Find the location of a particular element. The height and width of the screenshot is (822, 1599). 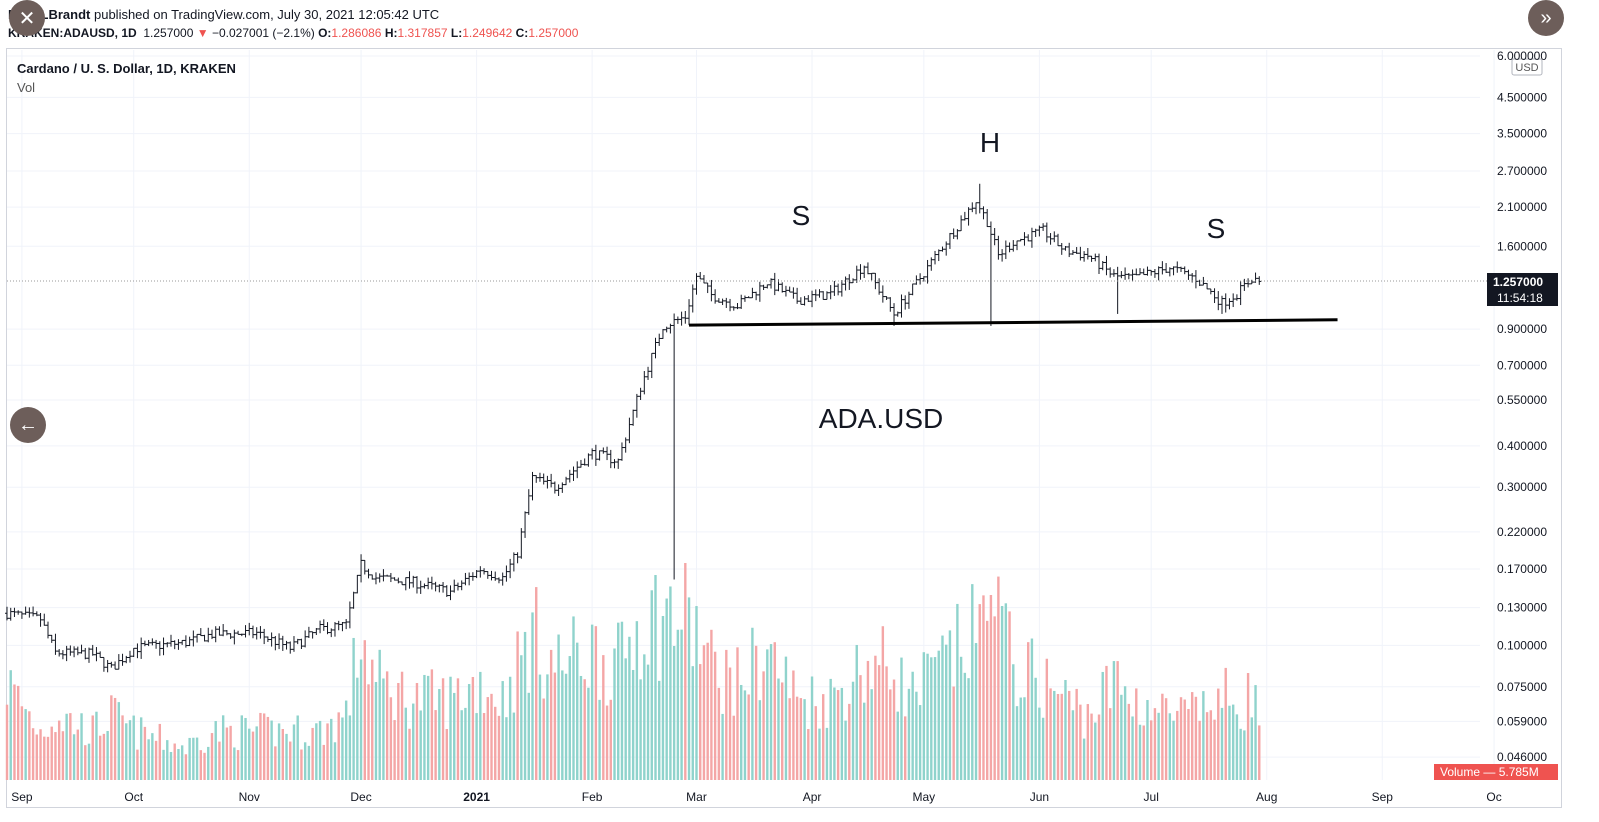

price-tick-label: 0.059000 is located at coordinates (1522, 721).